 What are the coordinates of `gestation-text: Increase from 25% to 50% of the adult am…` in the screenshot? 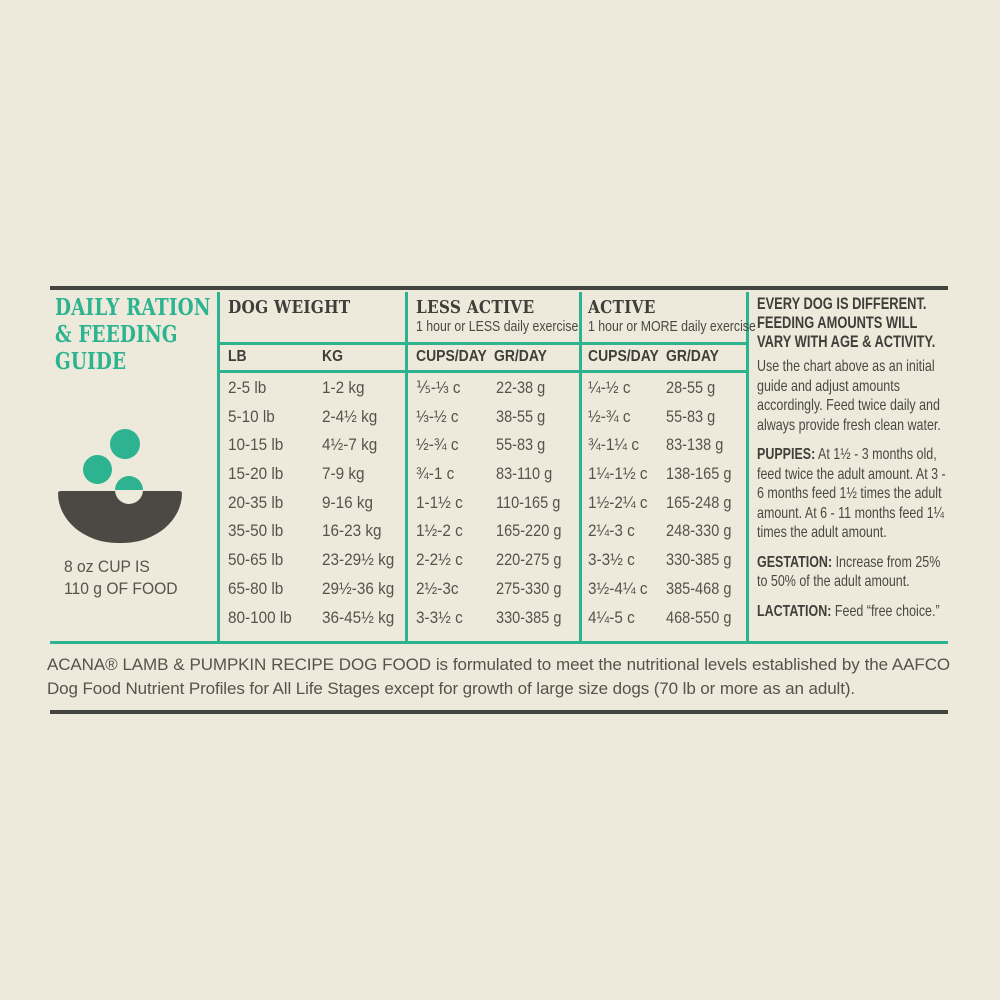 It's located at (849, 572).